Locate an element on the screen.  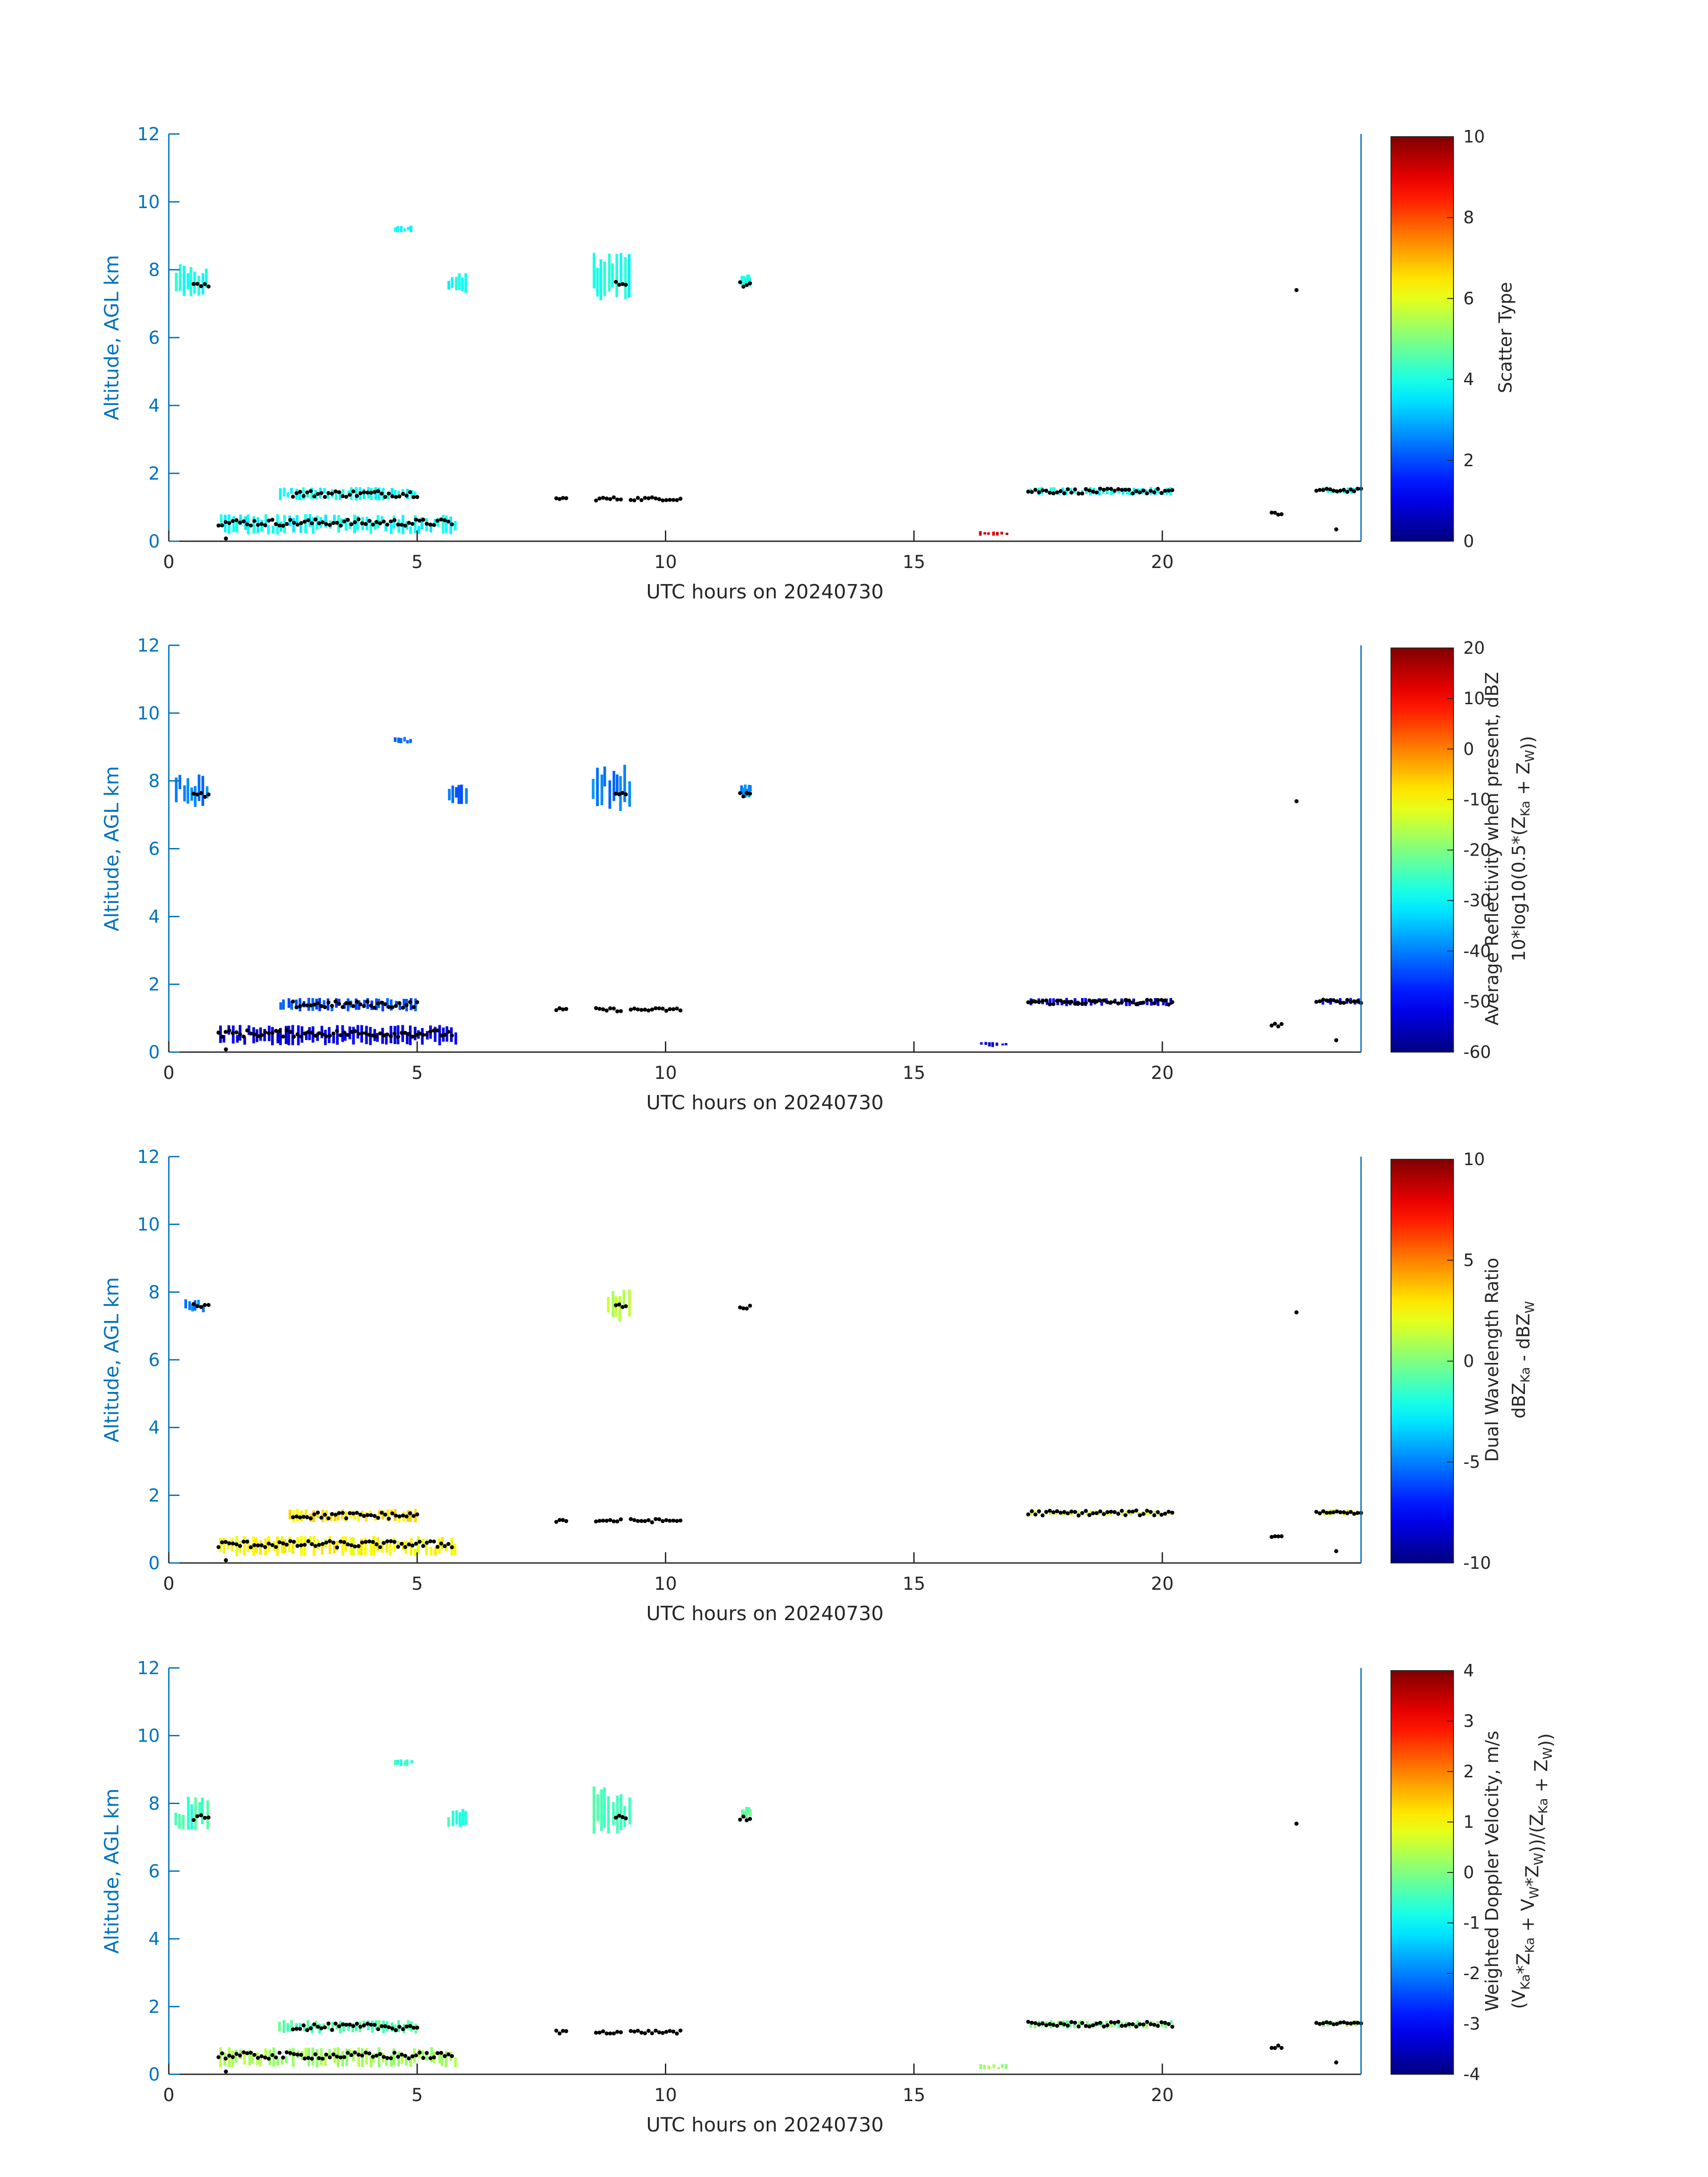
colorbar-tick-label: -1 is located at coordinates (1471, 1923).